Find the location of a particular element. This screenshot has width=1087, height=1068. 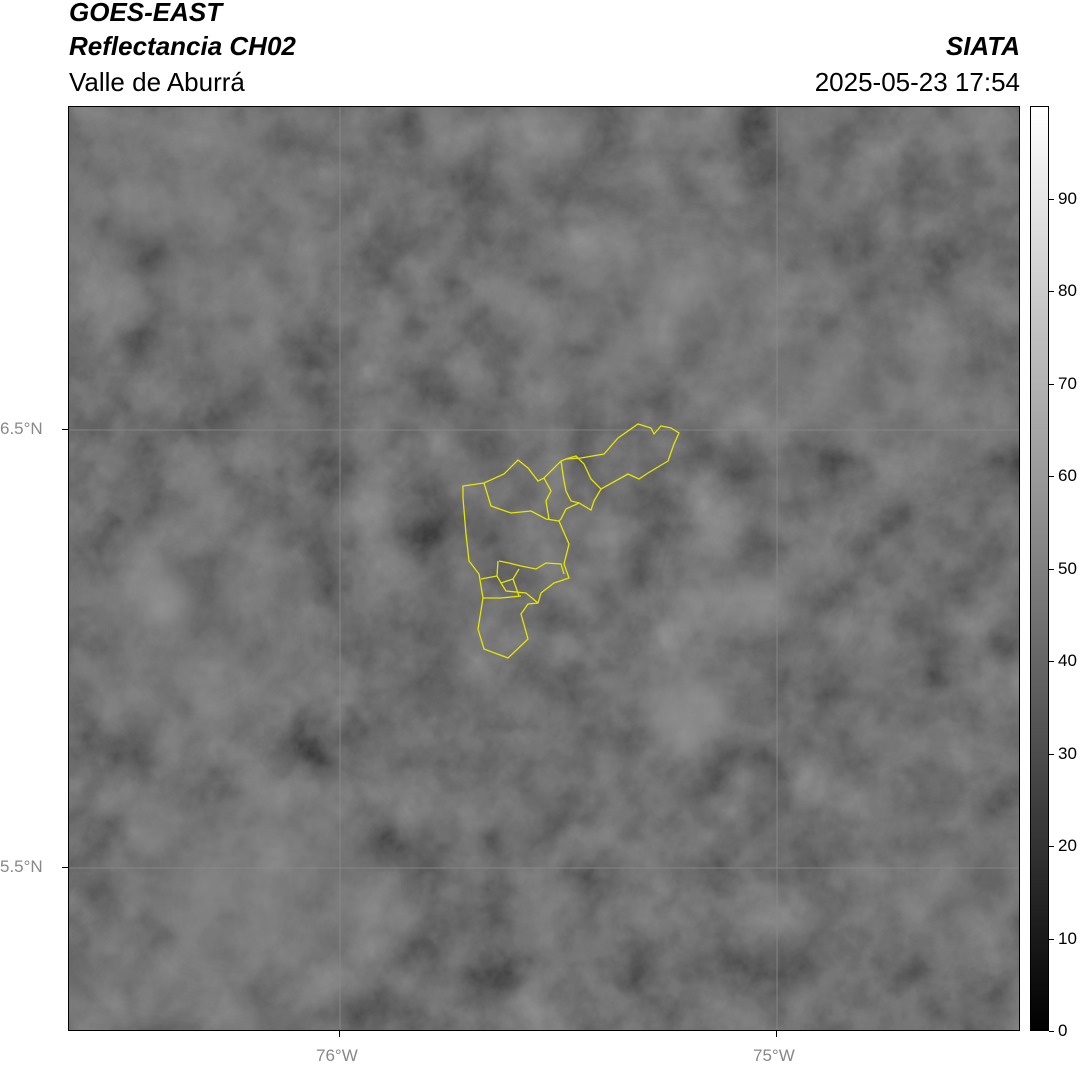

colorbar-tick-label: 20 is located at coordinates (1067, 845).